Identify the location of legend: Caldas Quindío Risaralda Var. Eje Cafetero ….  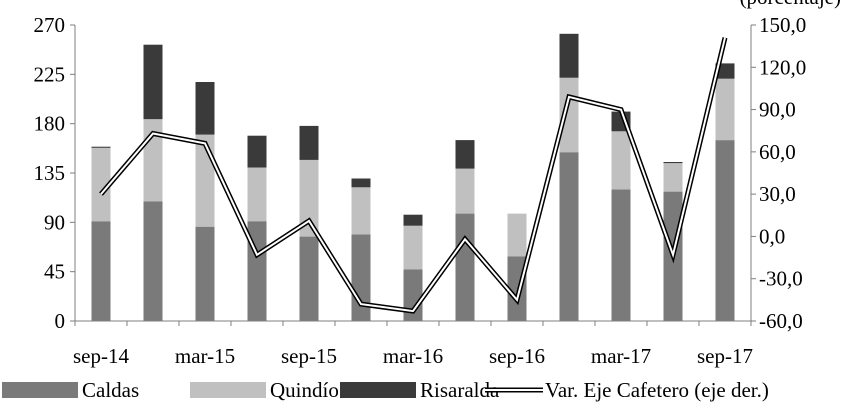
(385, 390).